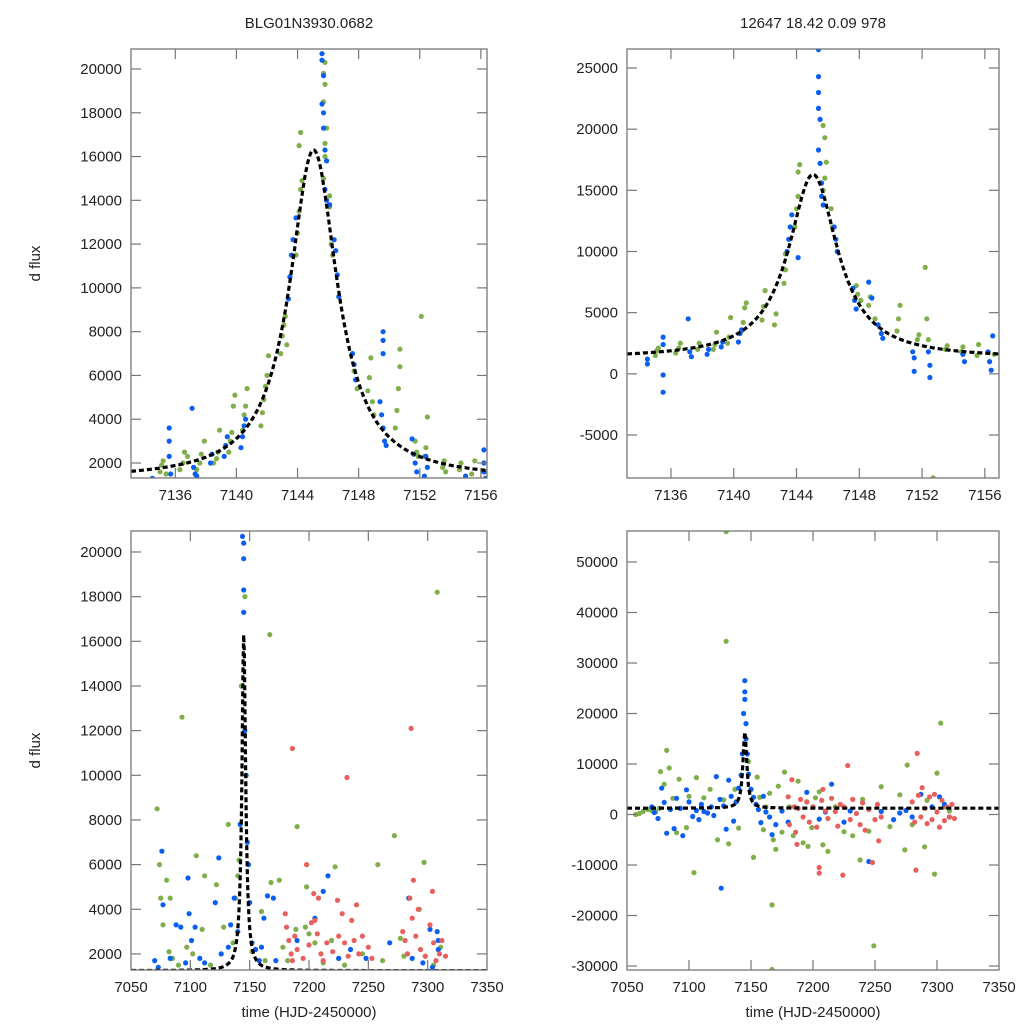 The width and height of the screenshot is (1024, 1024). What do you see at coordinates (105, 419) in the screenshot?
I see `y-tick-label: 4000` at bounding box center [105, 419].